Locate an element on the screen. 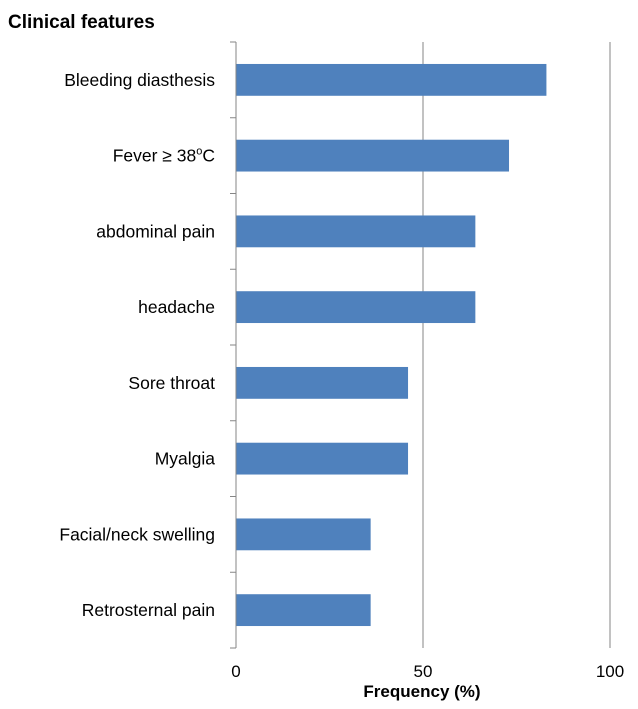 The height and width of the screenshot is (709, 638). category-label-5: Myalgia is located at coordinates (185, 459).